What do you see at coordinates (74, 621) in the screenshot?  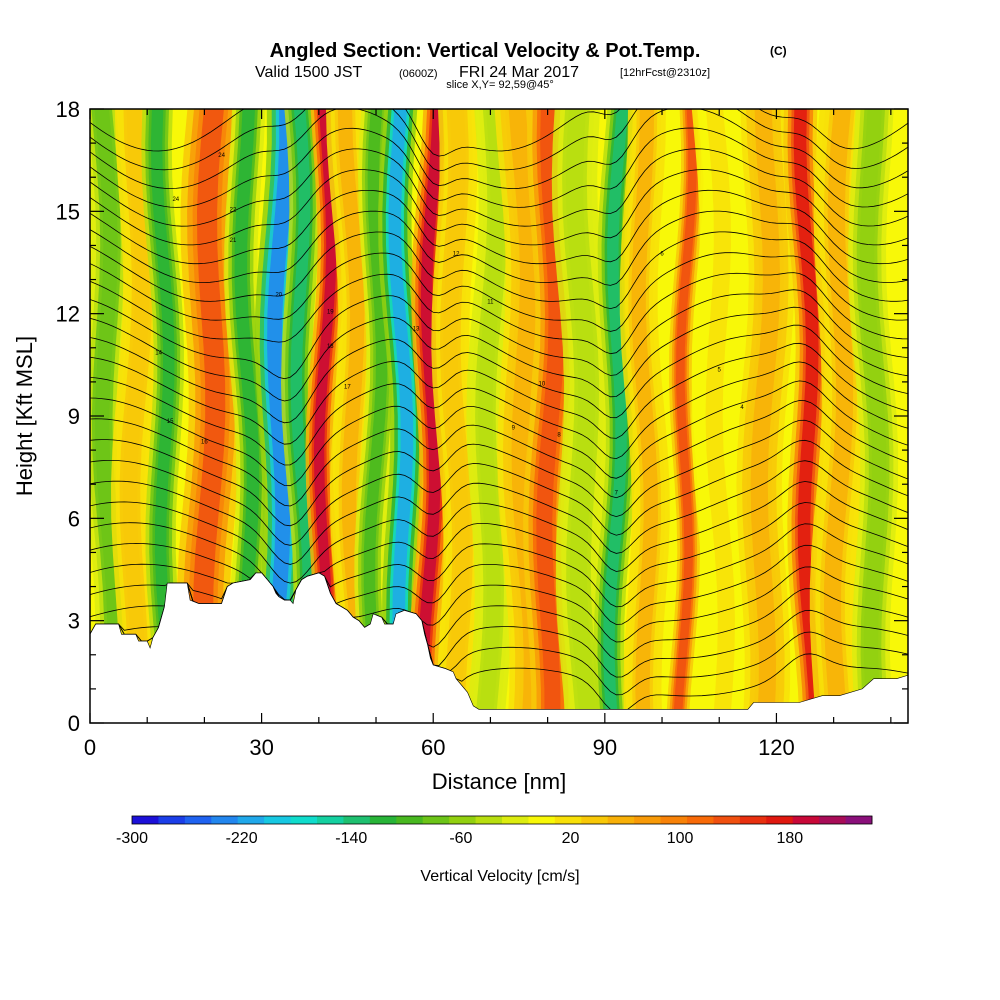 I see `y-tick-label: 3` at bounding box center [74, 621].